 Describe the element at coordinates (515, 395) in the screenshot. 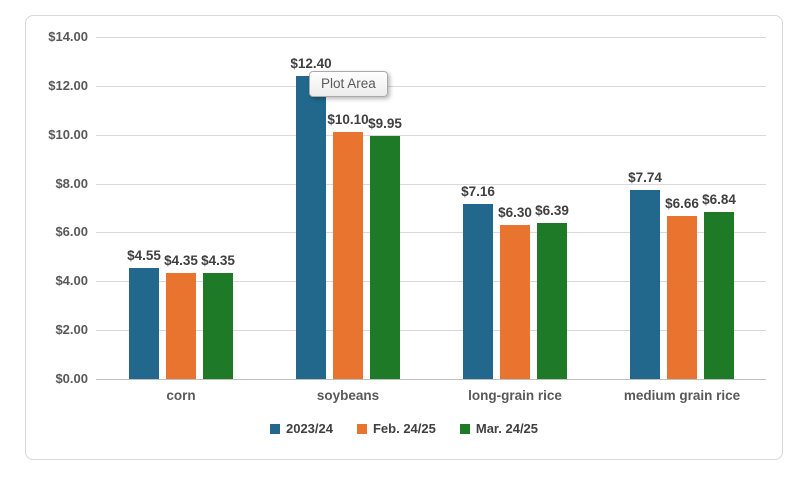

I see `x-axis-category-label: long-grain rice` at that location.